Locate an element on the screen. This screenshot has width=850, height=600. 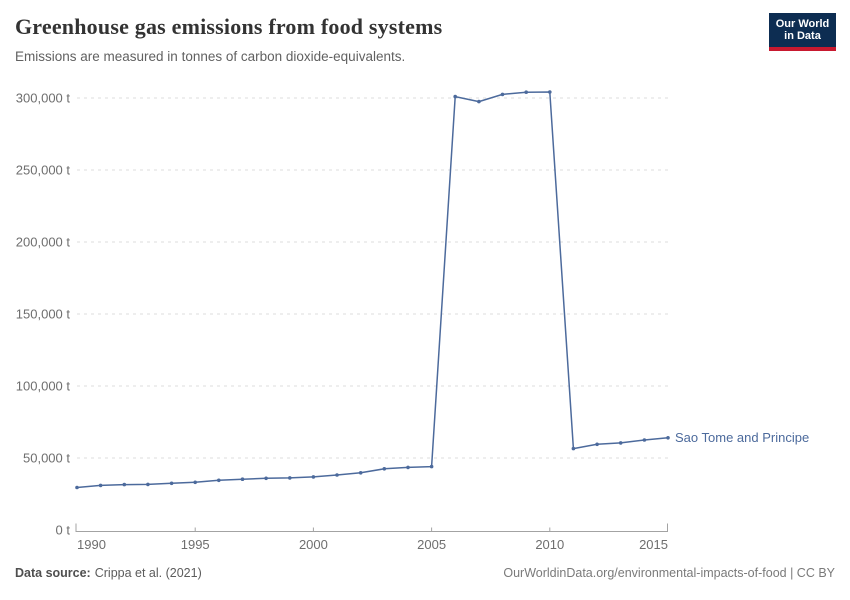
x-axis-label: 1995 is located at coordinates (195, 544).